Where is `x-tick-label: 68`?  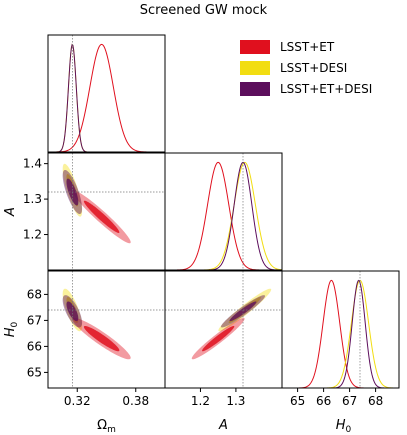 x-tick-label: 68 is located at coordinates (375, 401).